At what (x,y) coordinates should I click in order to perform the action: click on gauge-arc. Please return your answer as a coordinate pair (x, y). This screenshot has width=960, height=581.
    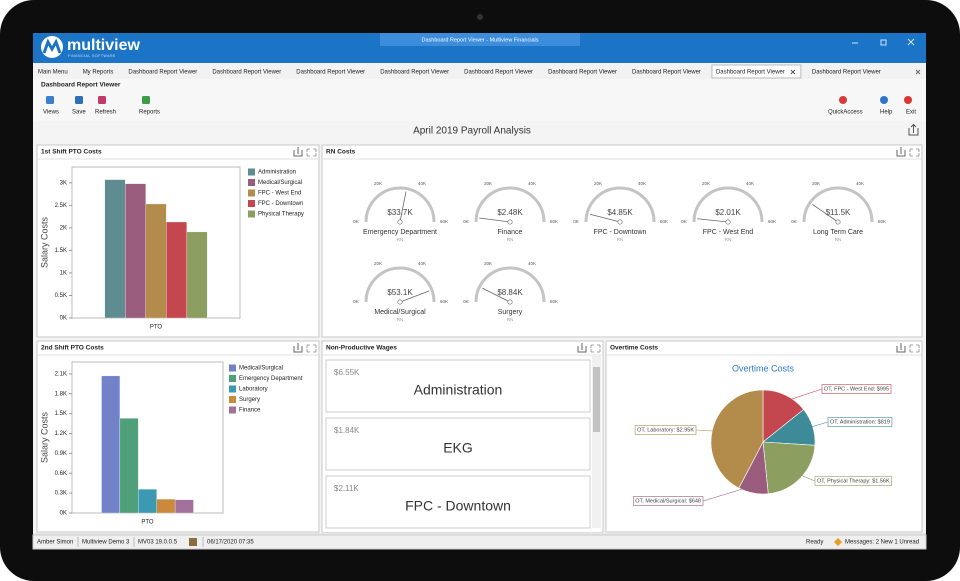
    Looking at the image, I should click on (620, 204).